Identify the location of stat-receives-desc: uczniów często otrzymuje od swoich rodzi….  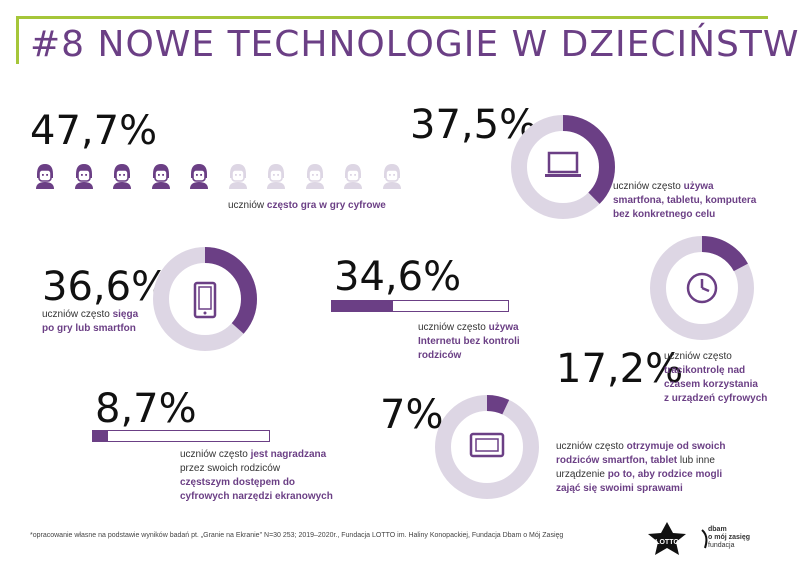
(641, 467).